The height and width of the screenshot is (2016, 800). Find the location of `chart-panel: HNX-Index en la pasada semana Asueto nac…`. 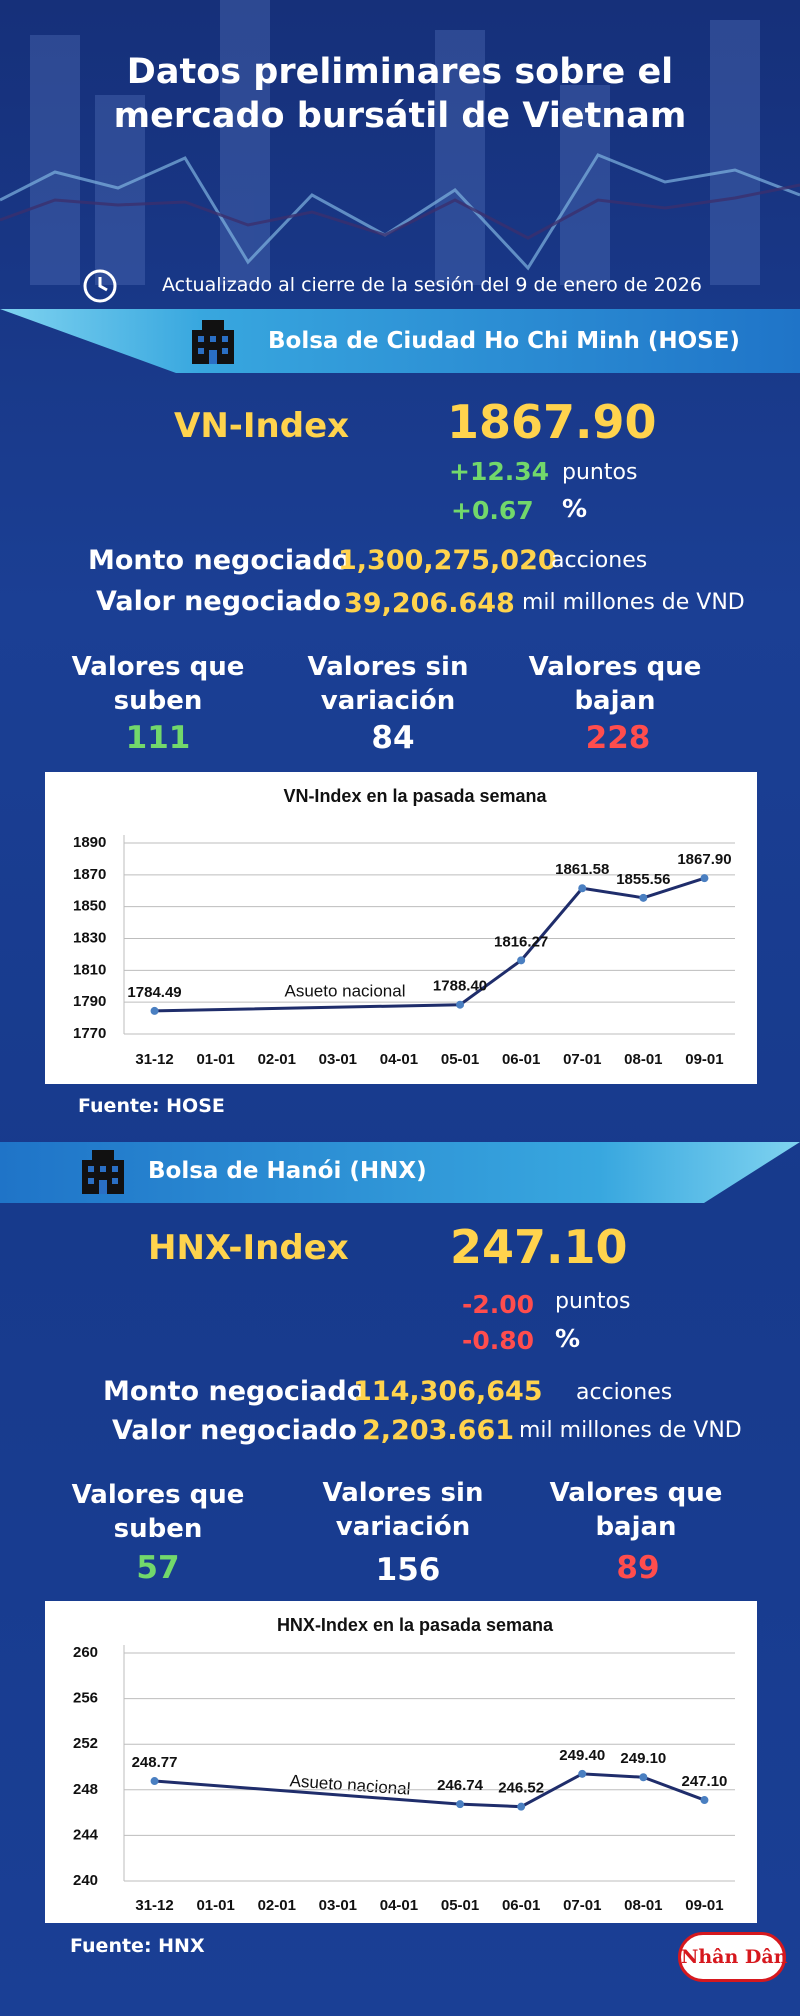

chart-panel: HNX-Index en la pasada semana Asueto nac… is located at coordinates (401, 1762).